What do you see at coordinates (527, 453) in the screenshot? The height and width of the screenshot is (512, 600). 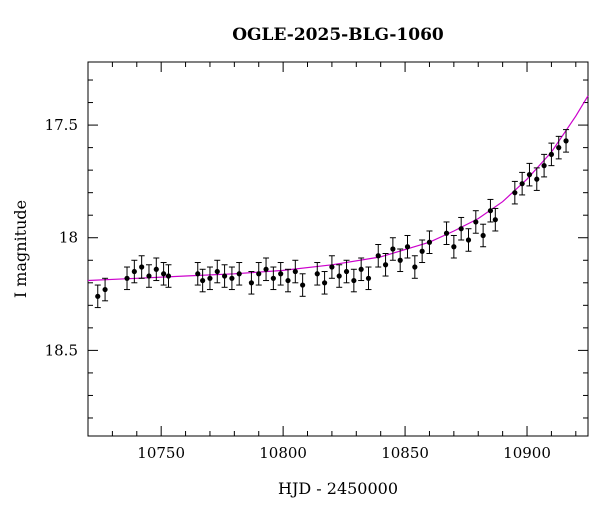 I see `x-tick-label: 10900` at bounding box center [527, 453].